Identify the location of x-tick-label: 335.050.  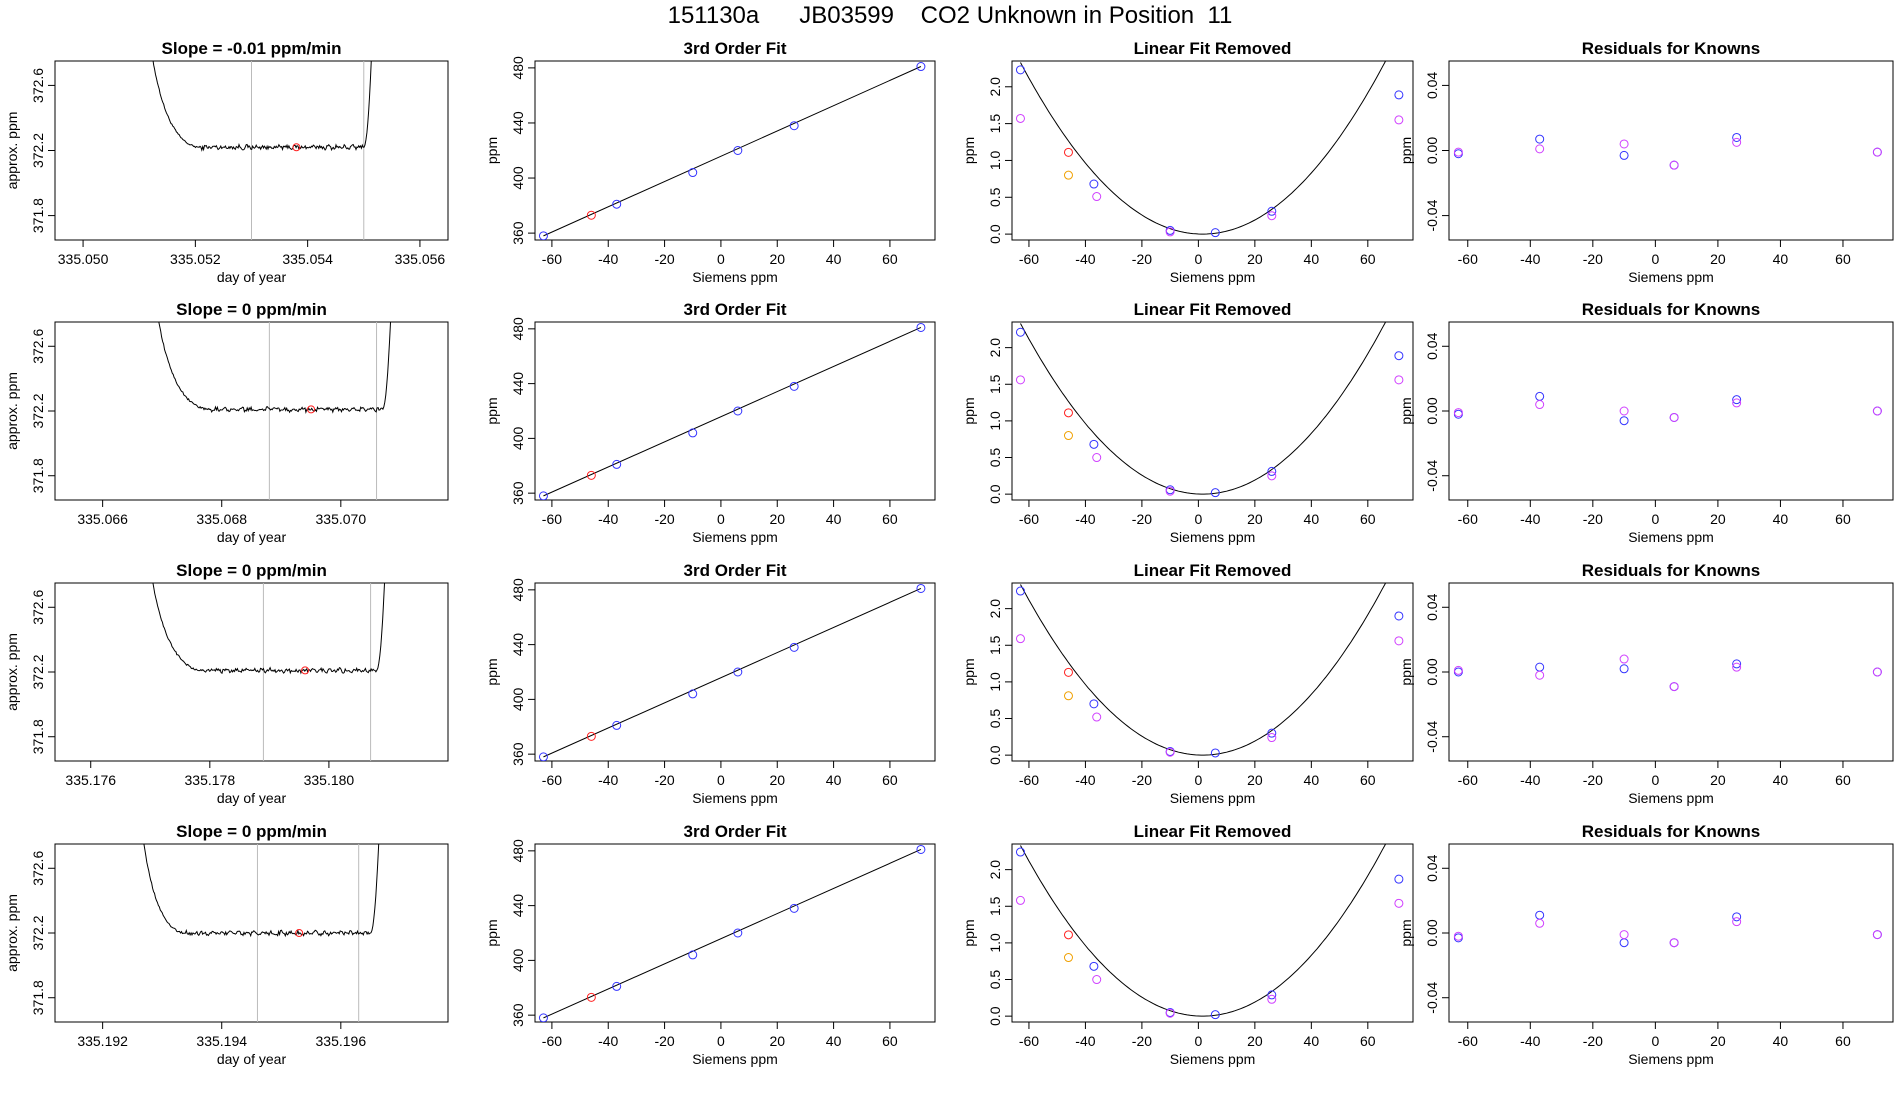
(83, 259).